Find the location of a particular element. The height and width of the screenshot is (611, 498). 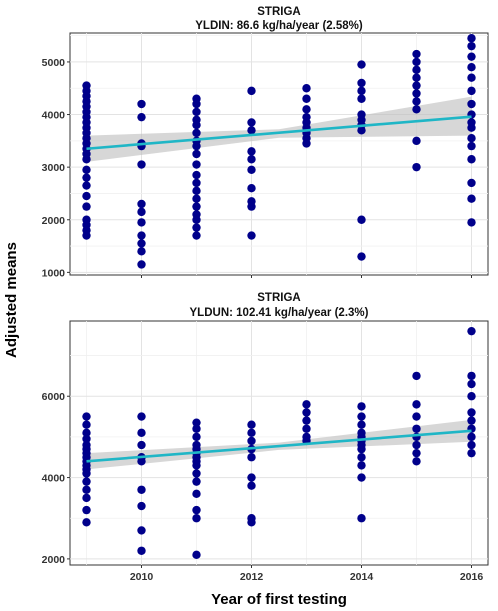

panel-subtitle: YLDUN: 102.41 kg/ha/year (2.3%) is located at coordinates (279, 313).